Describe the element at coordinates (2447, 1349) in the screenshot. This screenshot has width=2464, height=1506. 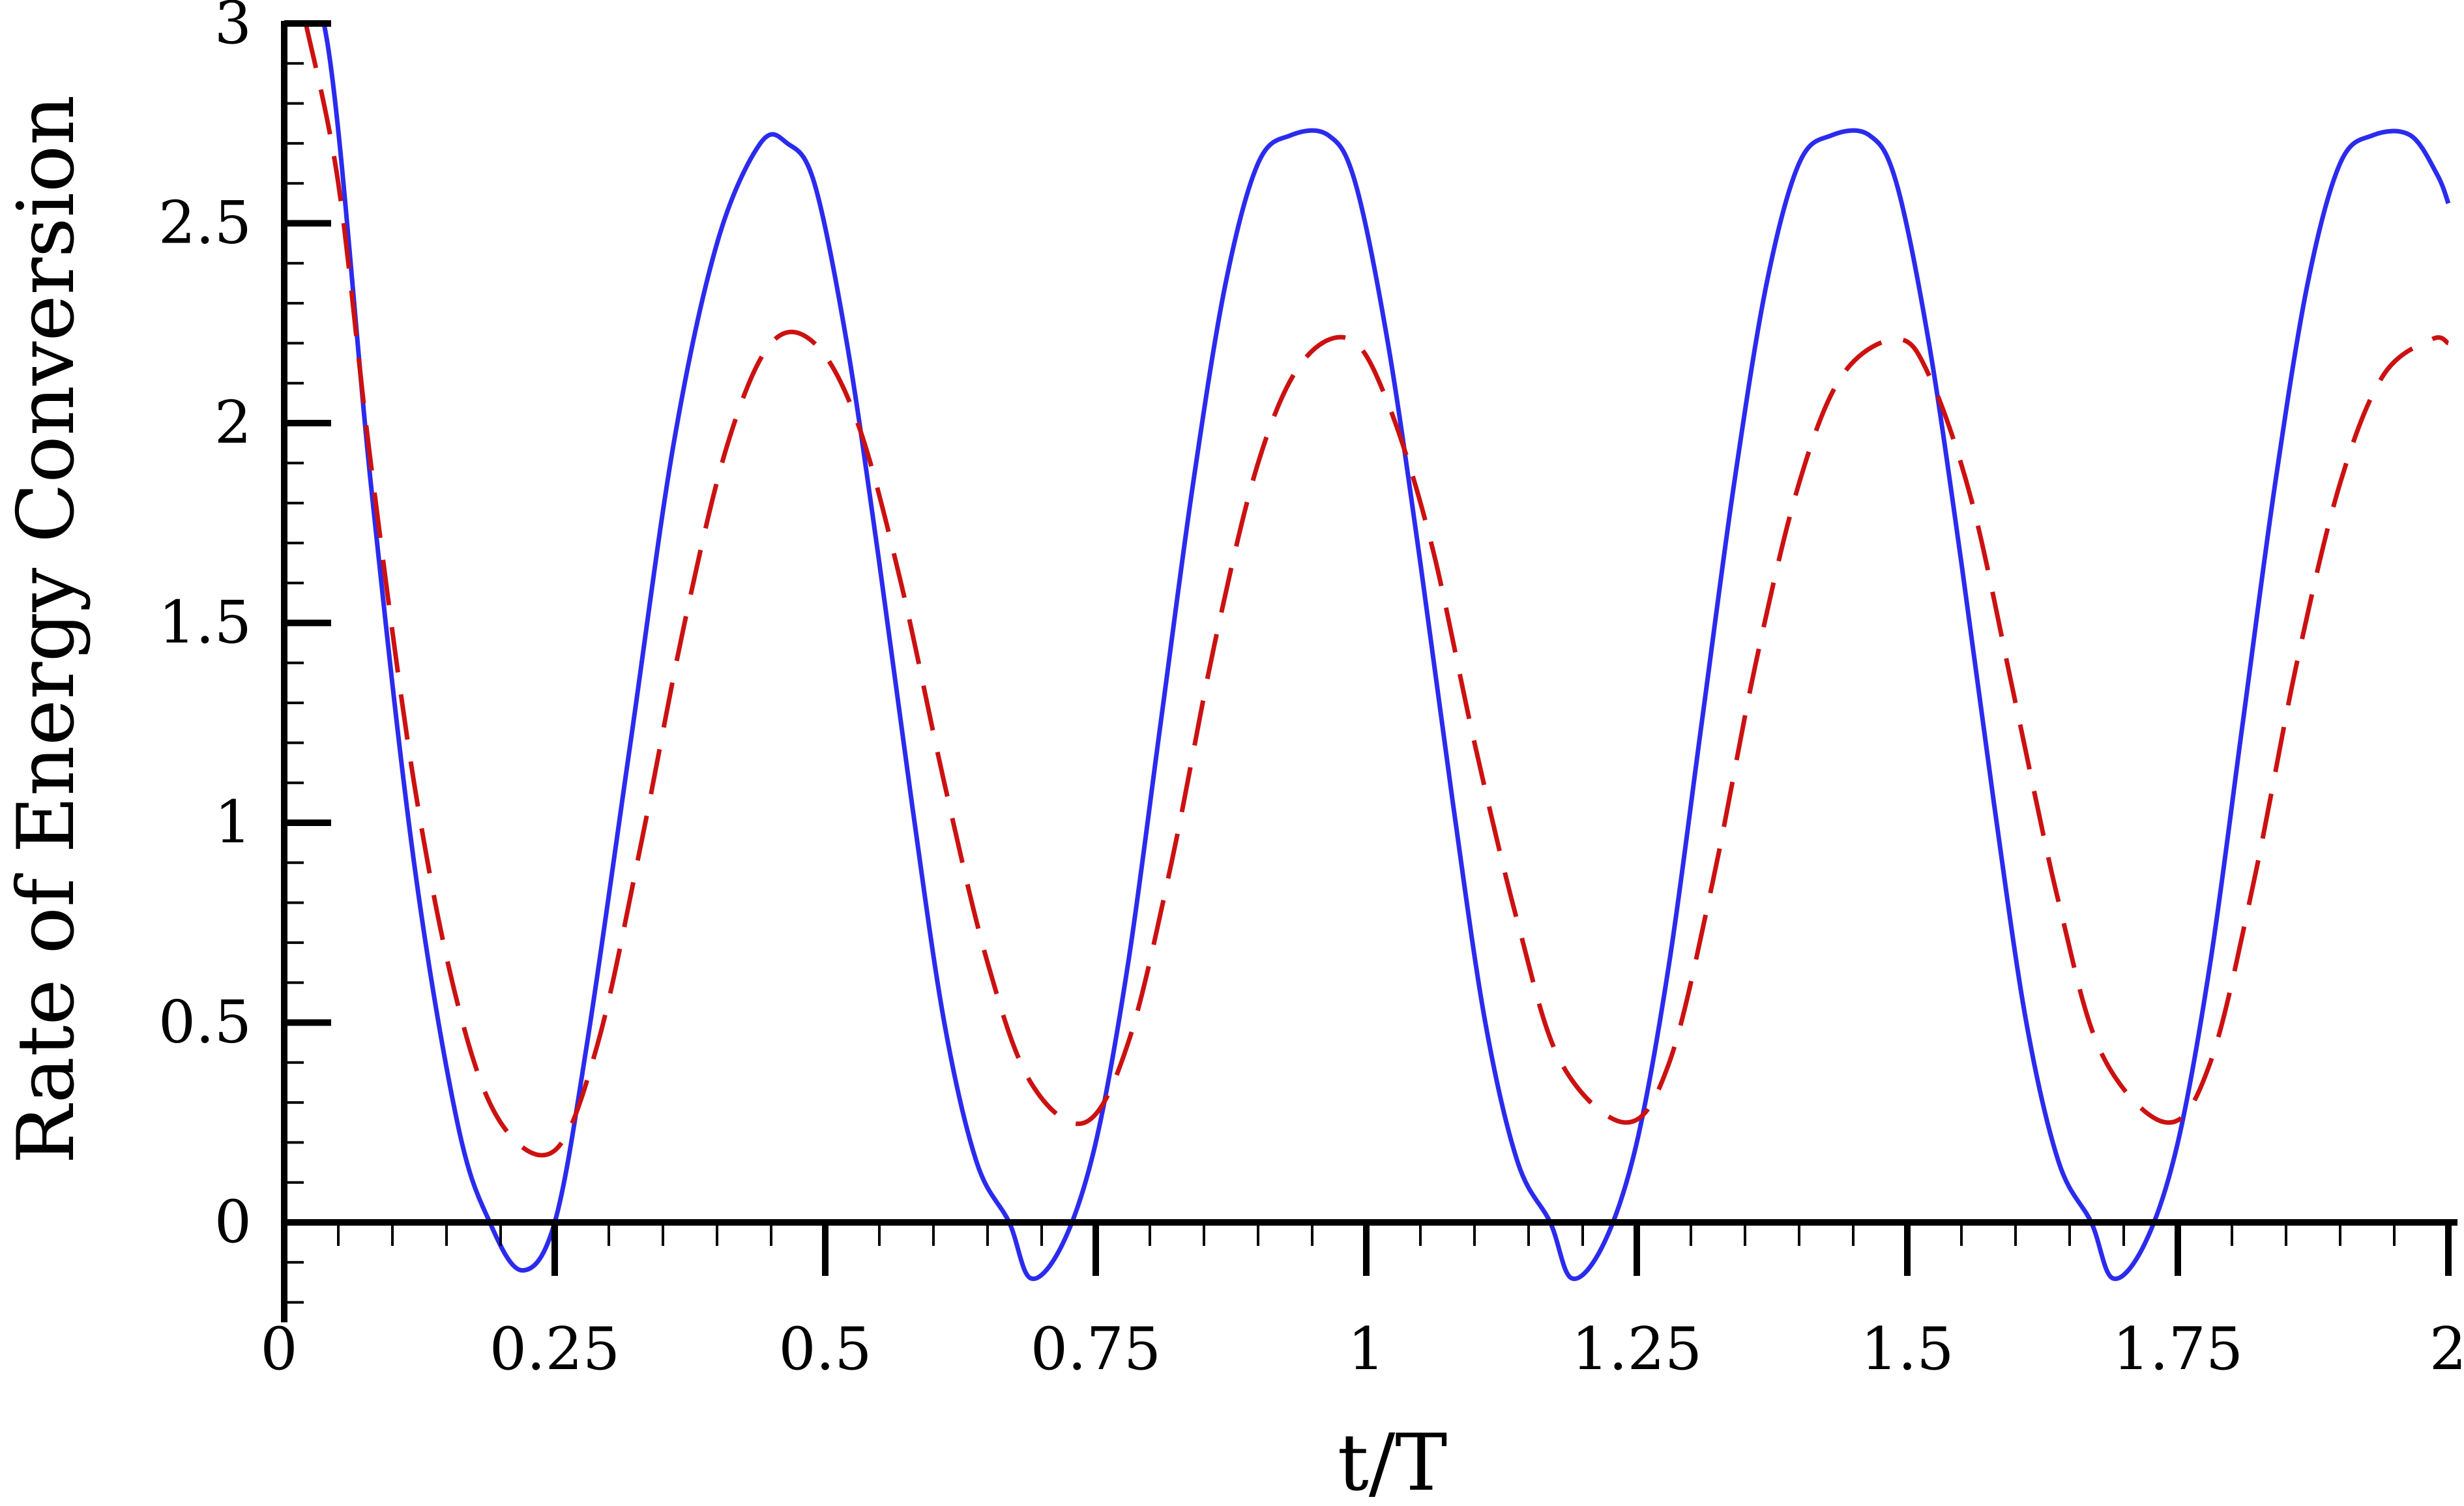
I see `x-tick-label: 2` at that location.